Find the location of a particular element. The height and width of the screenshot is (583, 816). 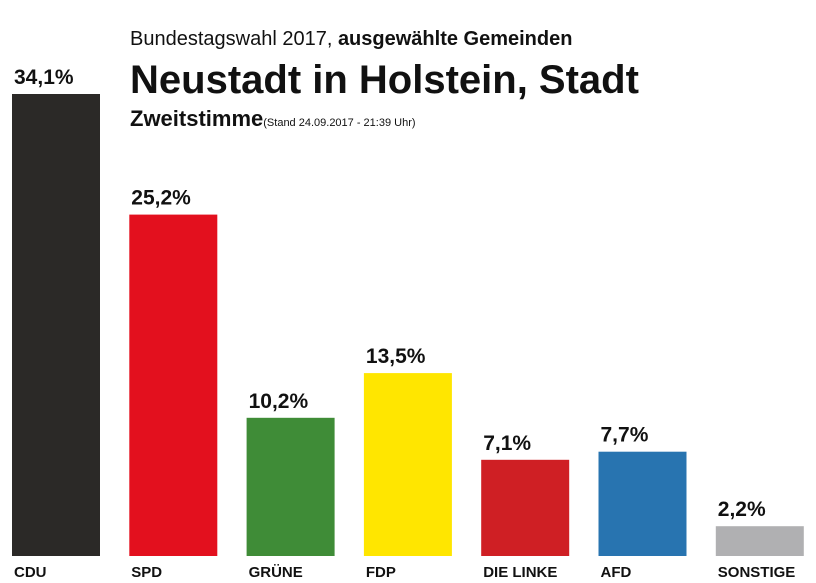

bar-afd is located at coordinates (642, 503).